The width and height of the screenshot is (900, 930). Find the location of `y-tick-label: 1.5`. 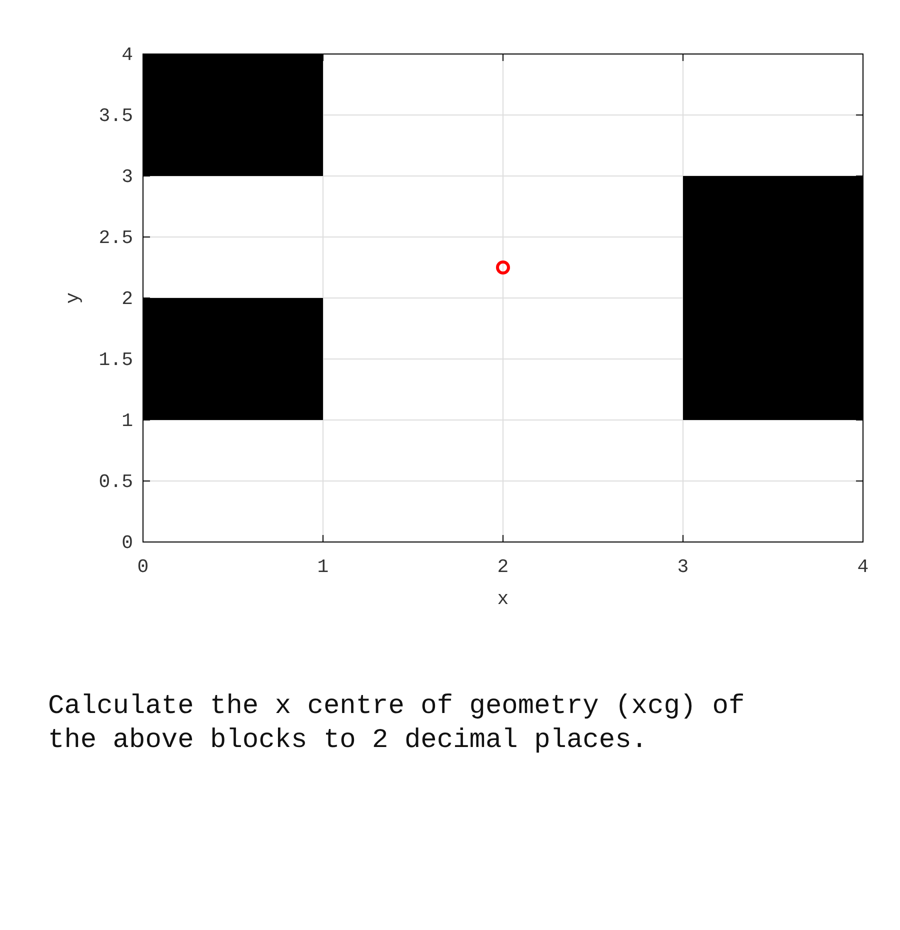

y-tick-label: 1.5 is located at coordinates (115, 360).